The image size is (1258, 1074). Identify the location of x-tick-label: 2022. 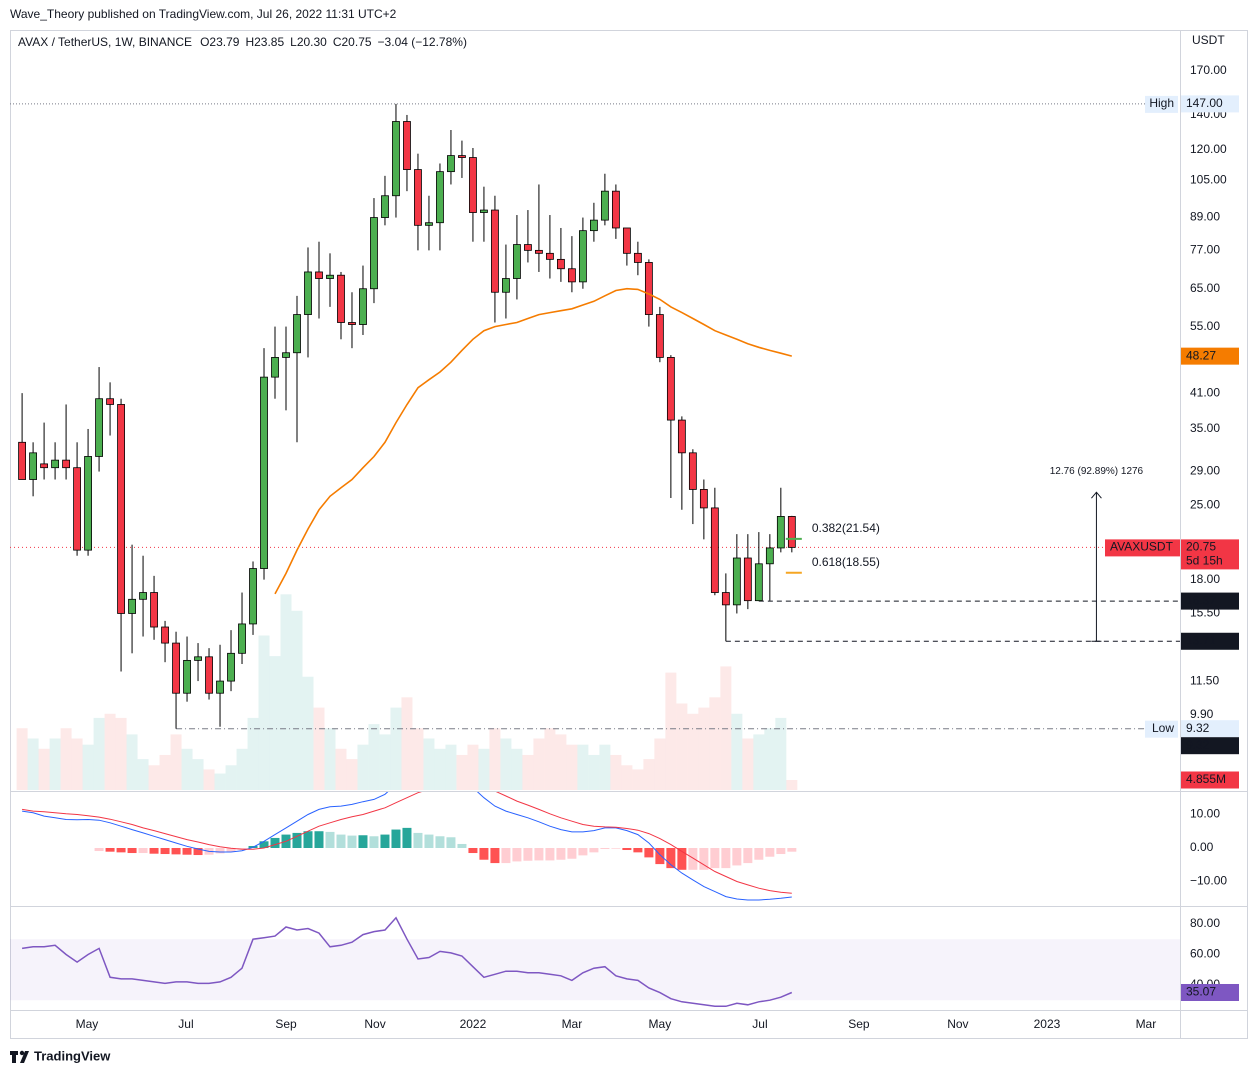
(473, 1024).